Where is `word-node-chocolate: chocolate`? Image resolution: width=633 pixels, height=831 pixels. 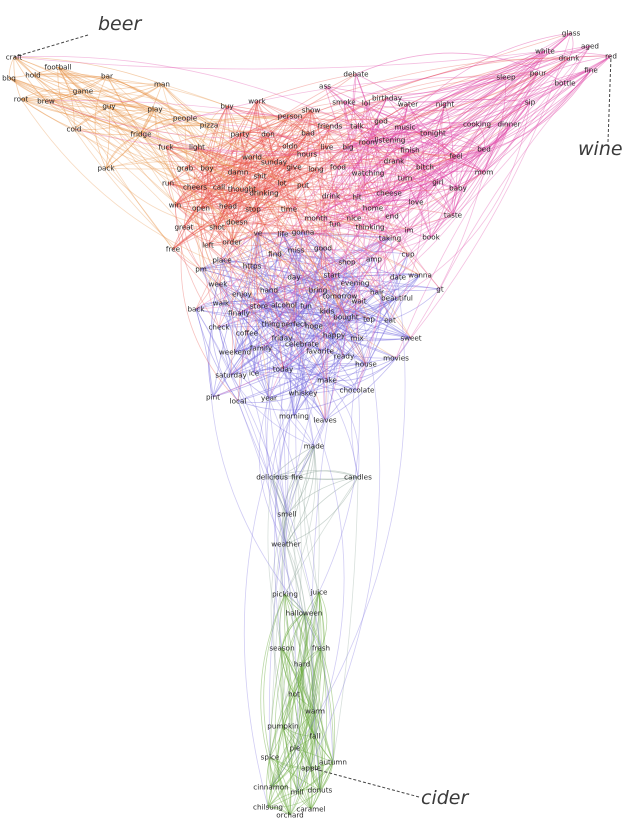 word-node-chocolate: chocolate is located at coordinates (357, 390).